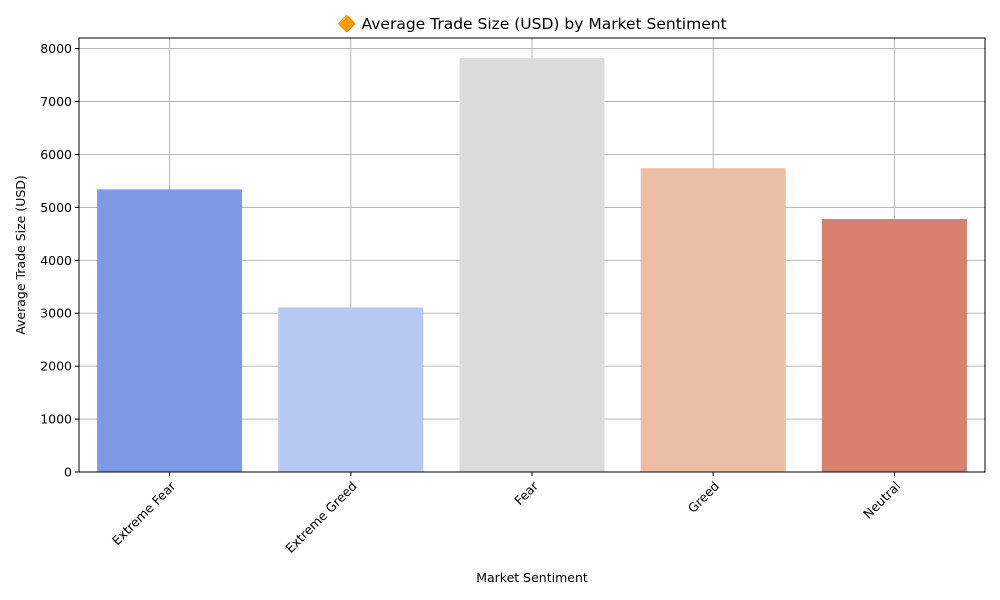  What do you see at coordinates (56, 154) in the screenshot?
I see `y-tick-label: 6000` at bounding box center [56, 154].